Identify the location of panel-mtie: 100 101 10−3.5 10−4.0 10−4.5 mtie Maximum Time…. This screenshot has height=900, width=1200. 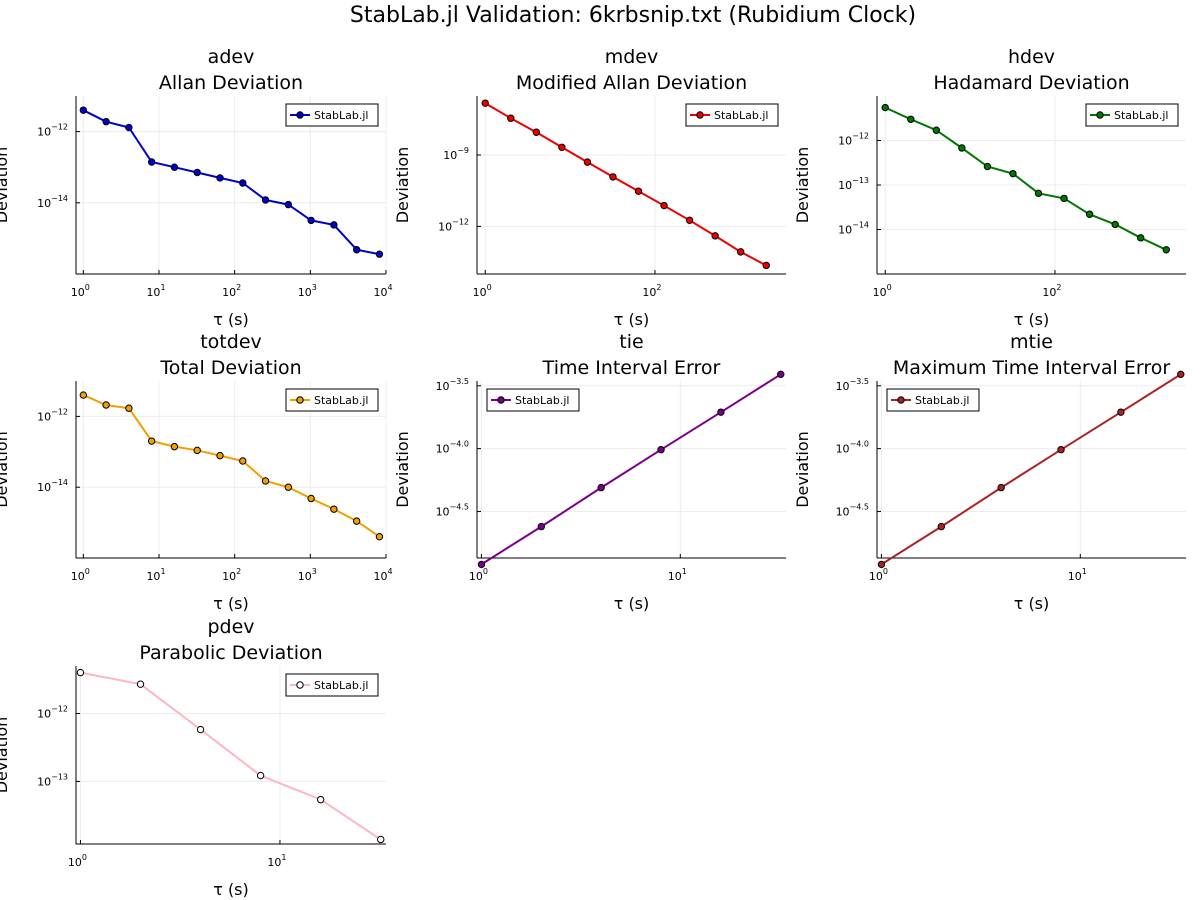
(989, 472).